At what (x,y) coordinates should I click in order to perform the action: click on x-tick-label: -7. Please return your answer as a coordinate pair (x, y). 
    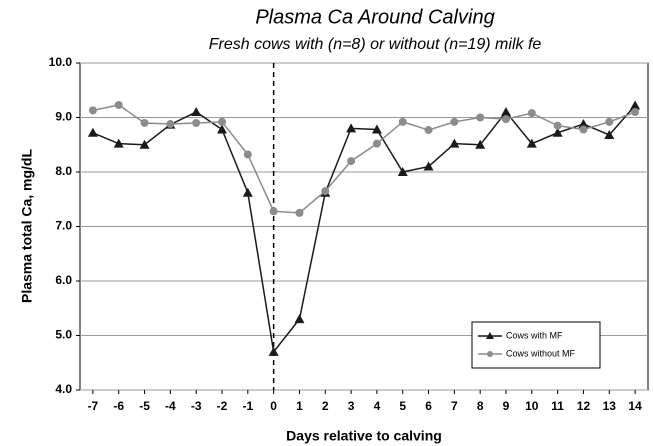
    Looking at the image, I should click on (93, 406).